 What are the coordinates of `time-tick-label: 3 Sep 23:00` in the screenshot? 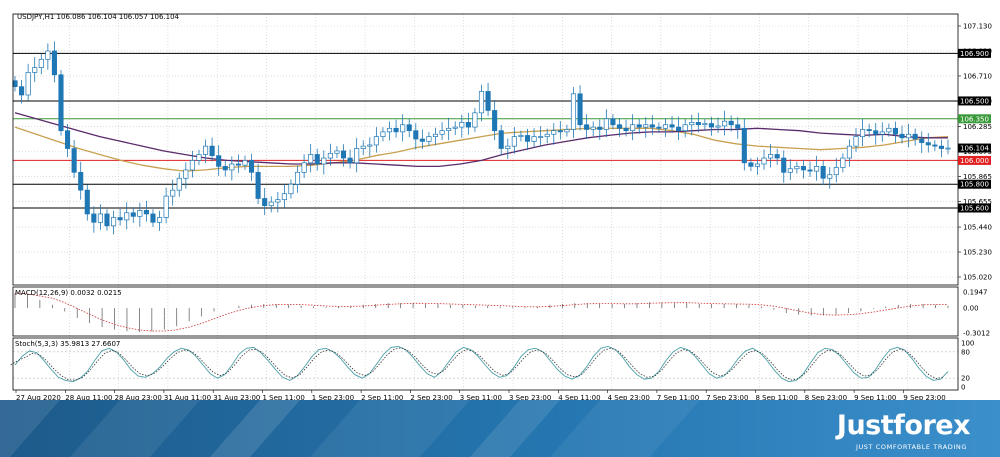 It's located at (530, 398).